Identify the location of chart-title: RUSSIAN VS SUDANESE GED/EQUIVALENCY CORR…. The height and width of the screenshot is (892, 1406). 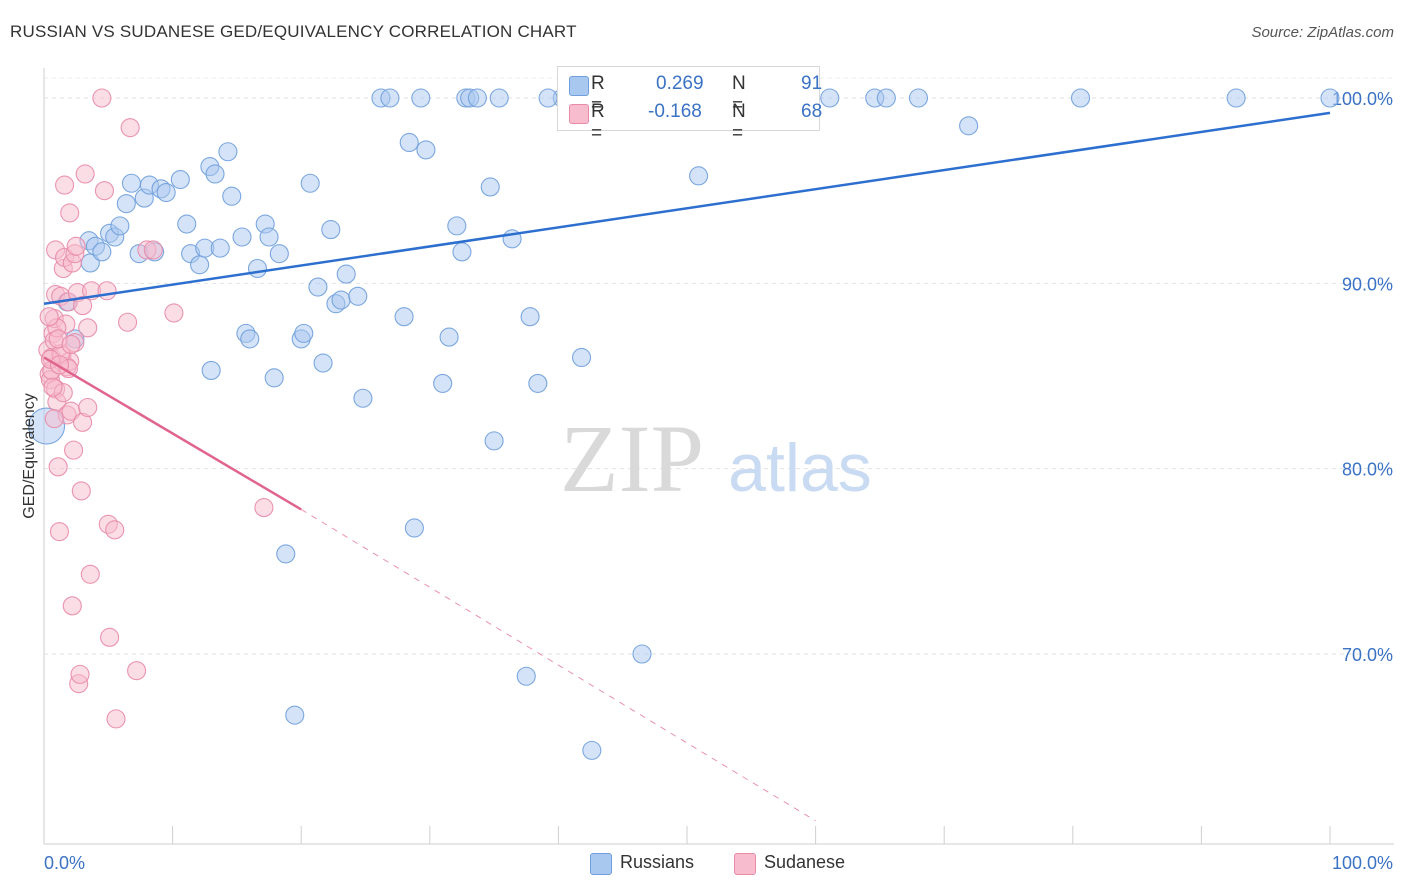
(293, 31).